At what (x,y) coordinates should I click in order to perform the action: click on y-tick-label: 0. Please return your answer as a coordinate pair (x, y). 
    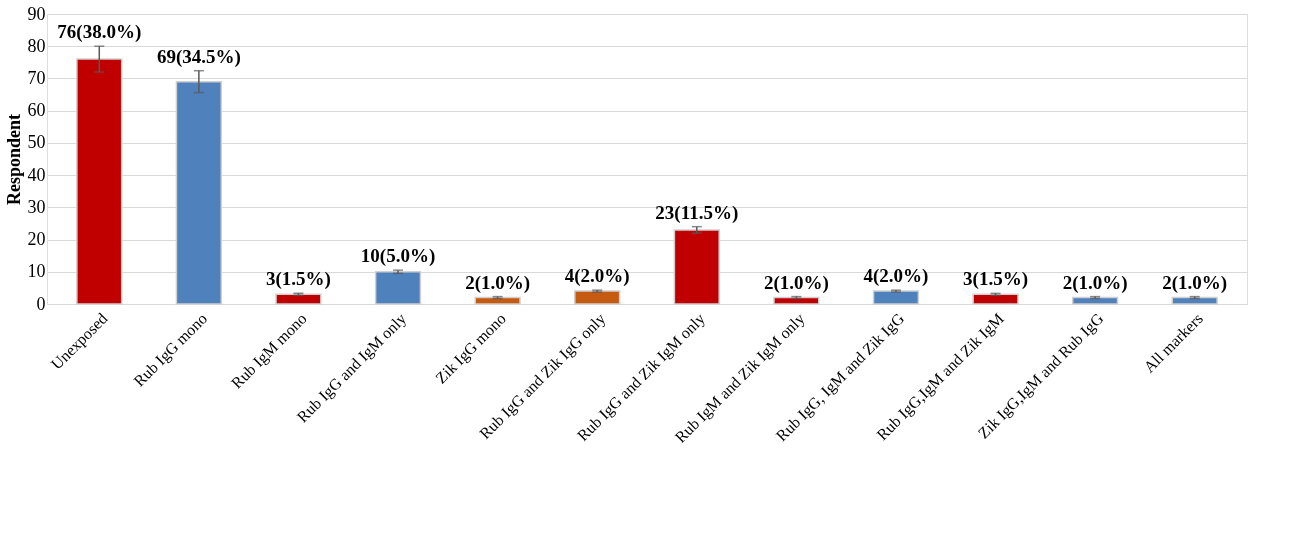
    Looking at the image, I should click on (41, 303).